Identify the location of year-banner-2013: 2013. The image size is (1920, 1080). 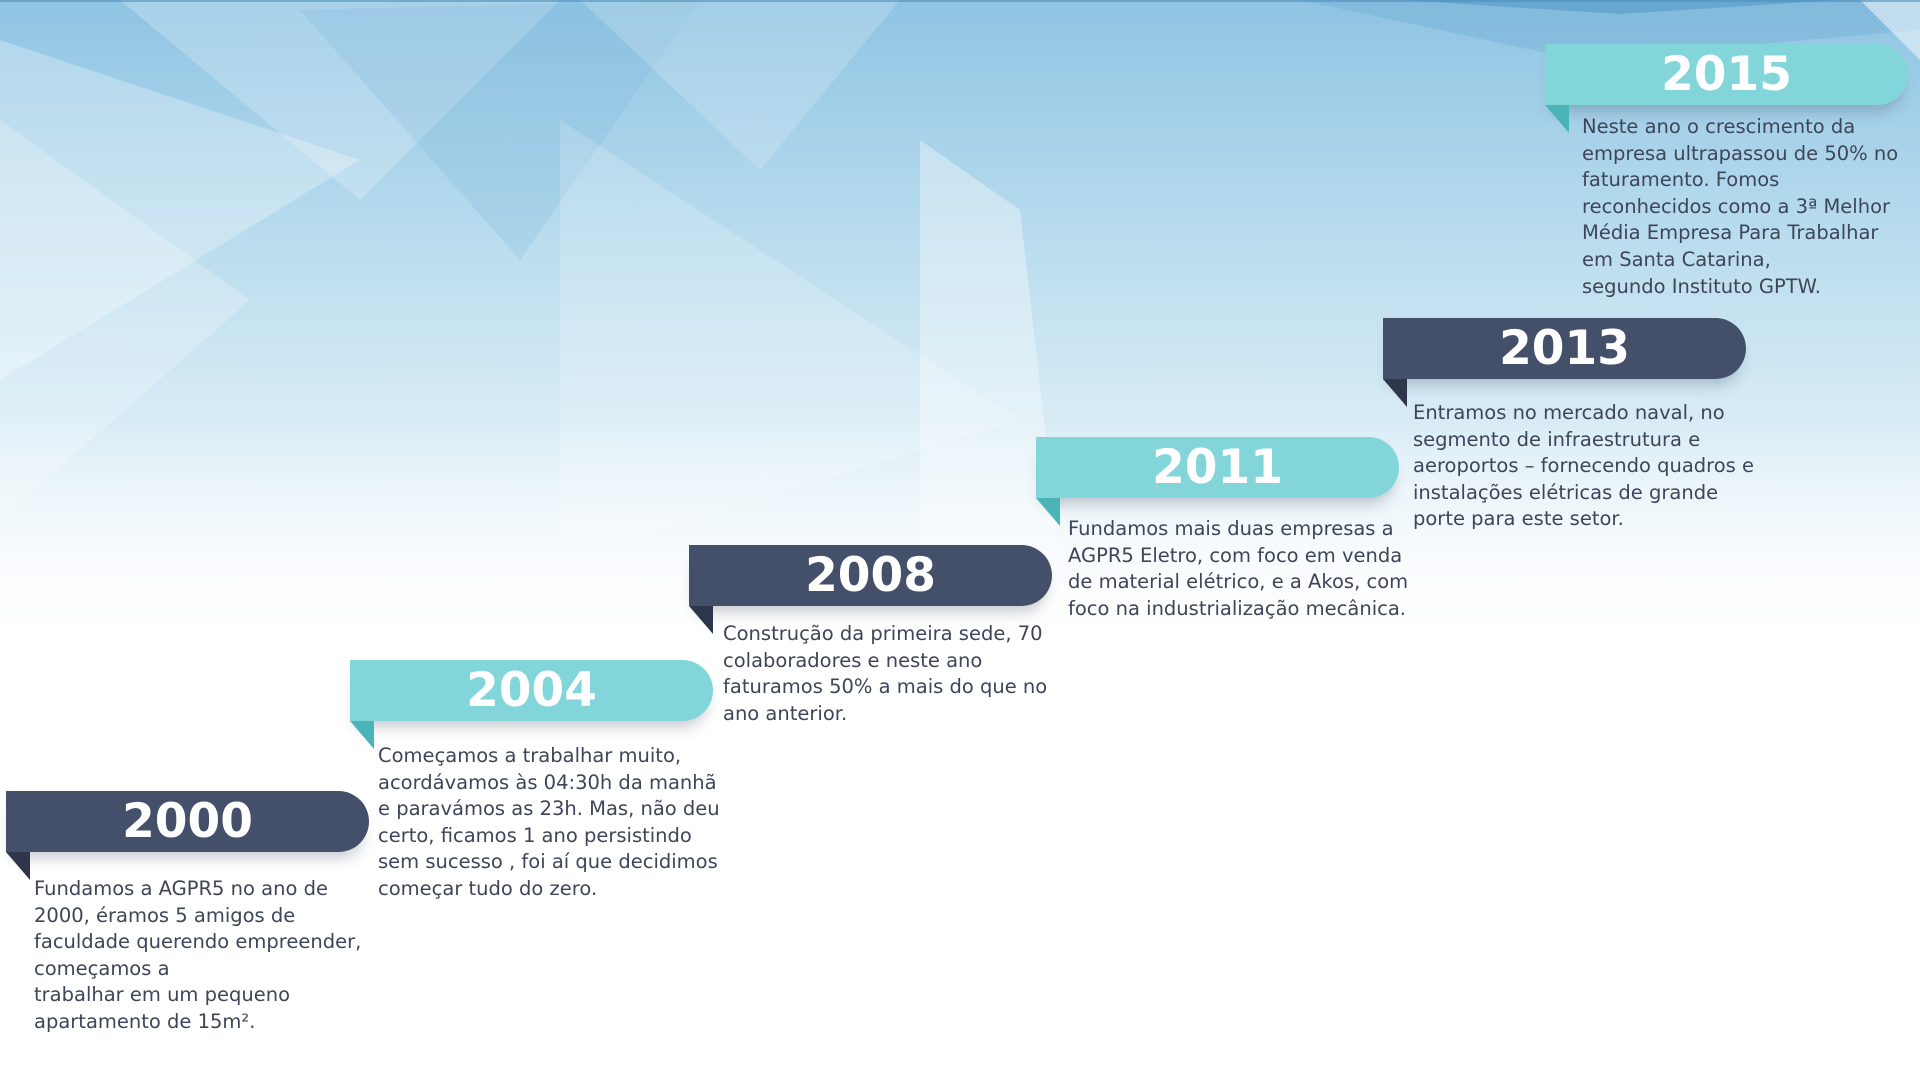
(1564, 348).